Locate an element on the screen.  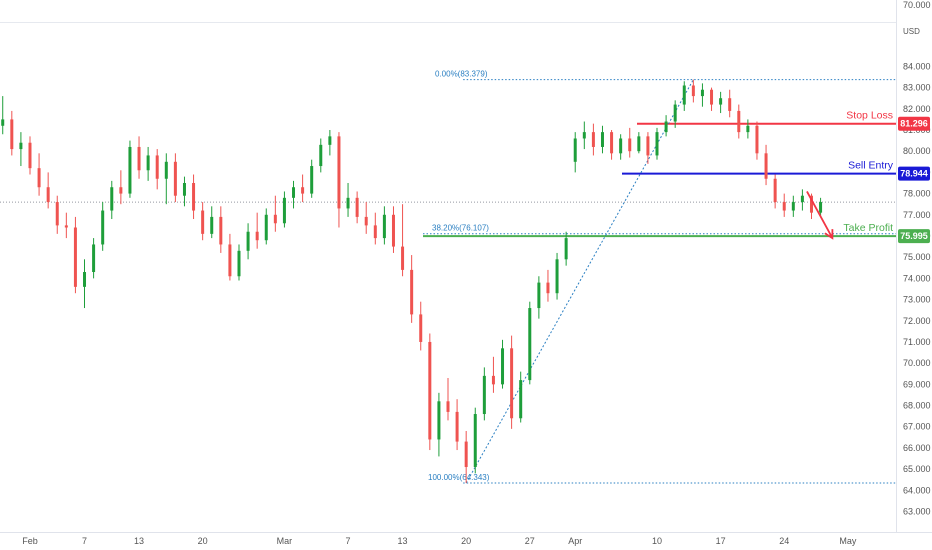
take-profit-badge is located at coordinates (914, 236).